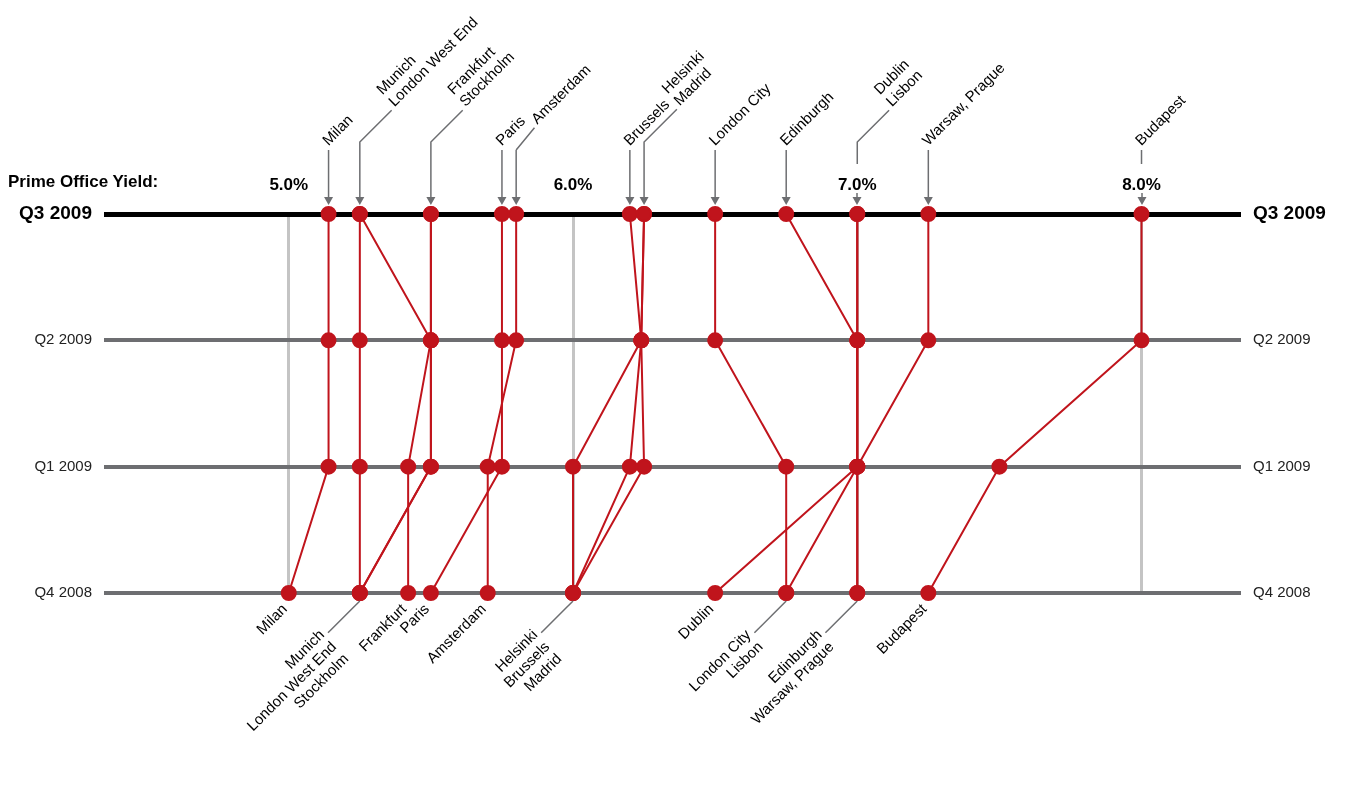 Image resolution: width=1349 pixels, height=793 pixels. What do you see at coordinates (1282, 465) in the screenshot?
I see `y-tick-label: Q1 2009` at bounding box center [1282, 465].